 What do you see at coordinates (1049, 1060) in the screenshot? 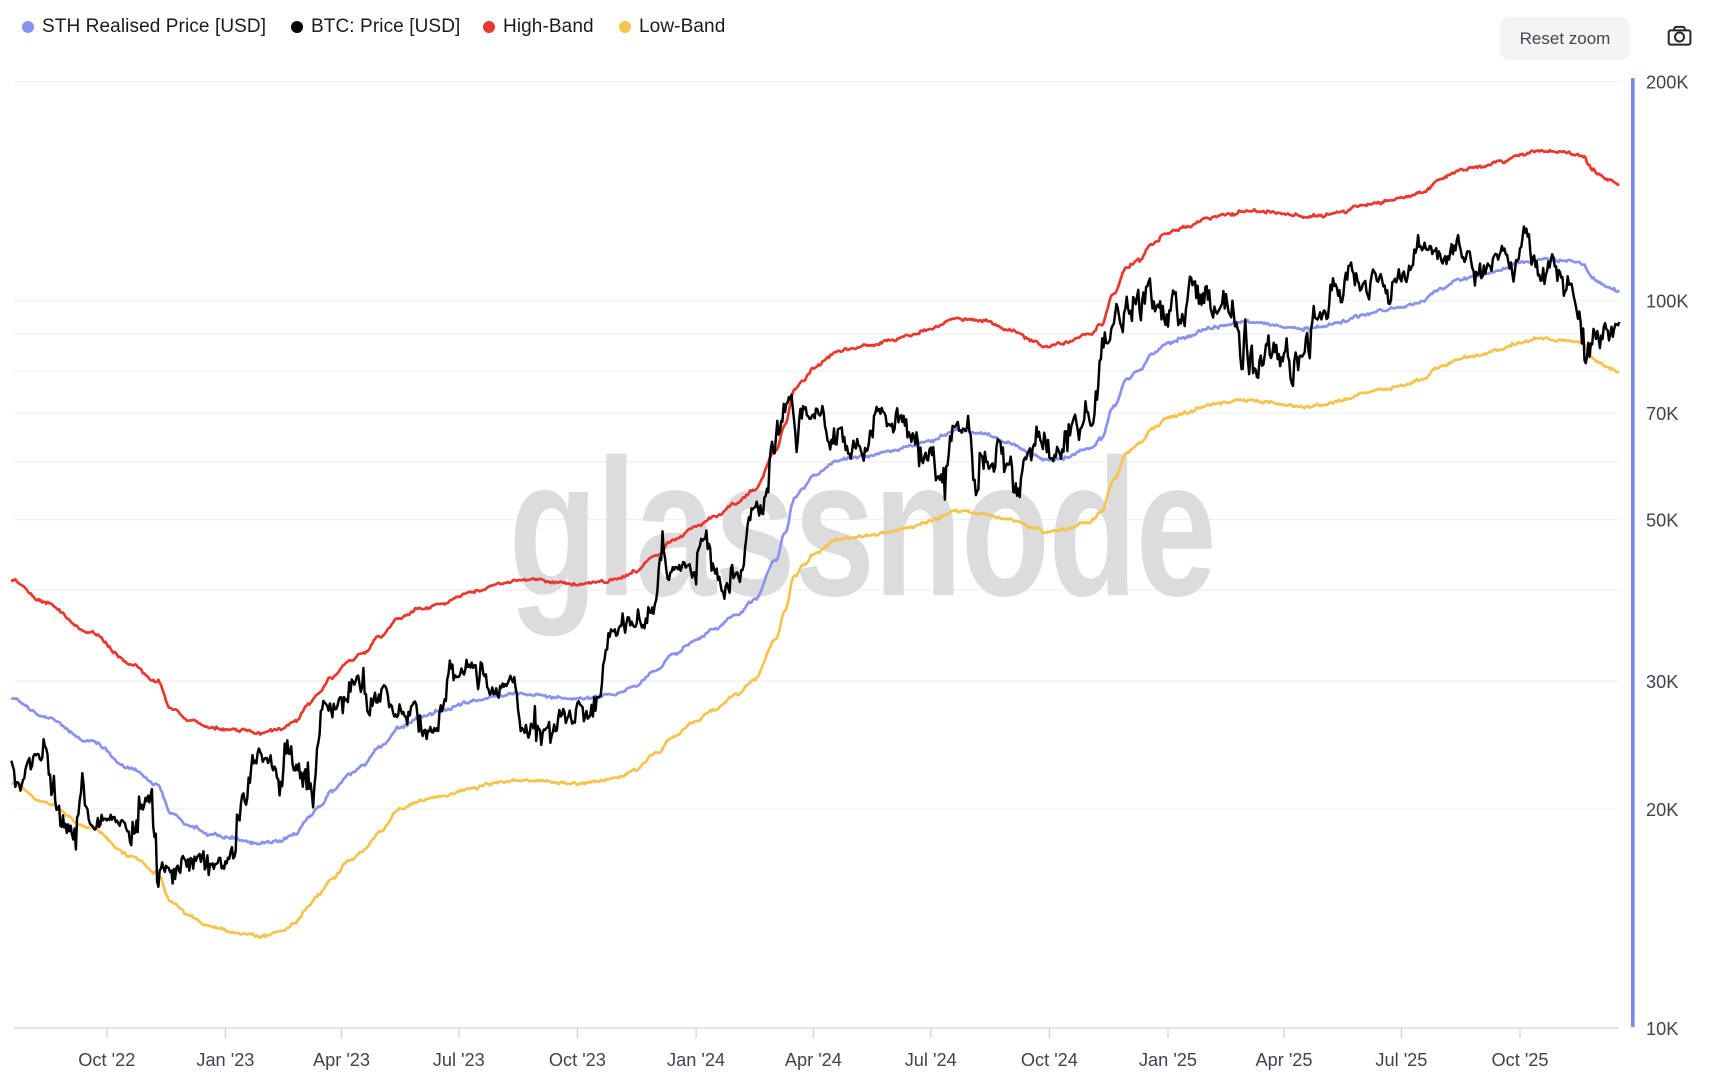
I see `svg-text: Oct '24` at bounding box center [1049, 1060].